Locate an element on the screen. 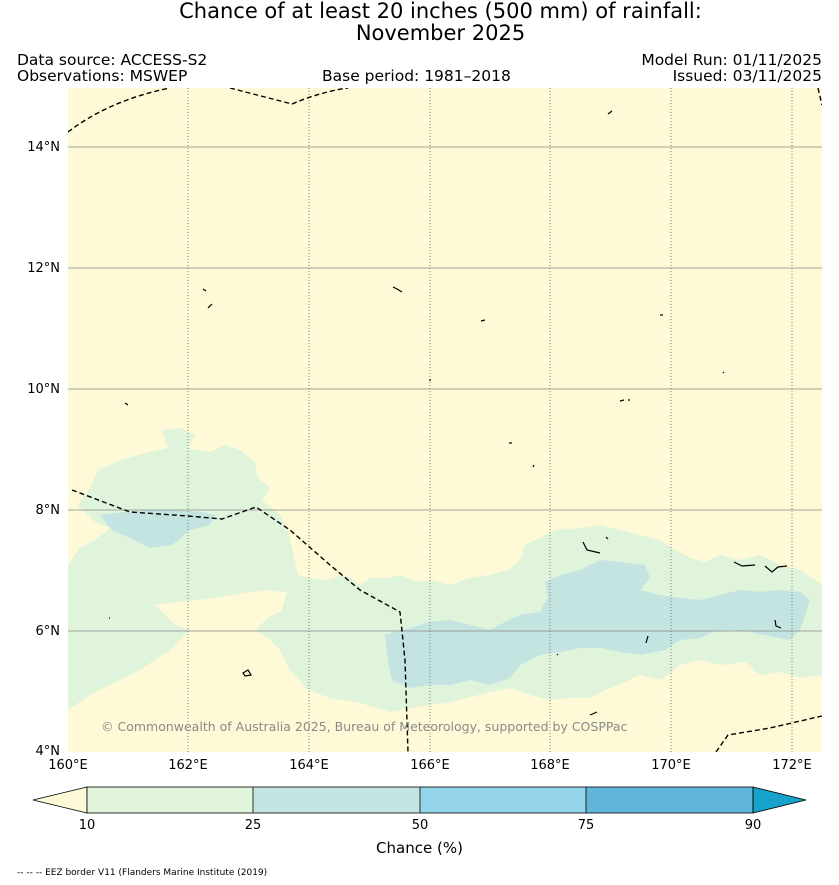  colorbar-tick-50: 50 is located at coordinates (420, 825).